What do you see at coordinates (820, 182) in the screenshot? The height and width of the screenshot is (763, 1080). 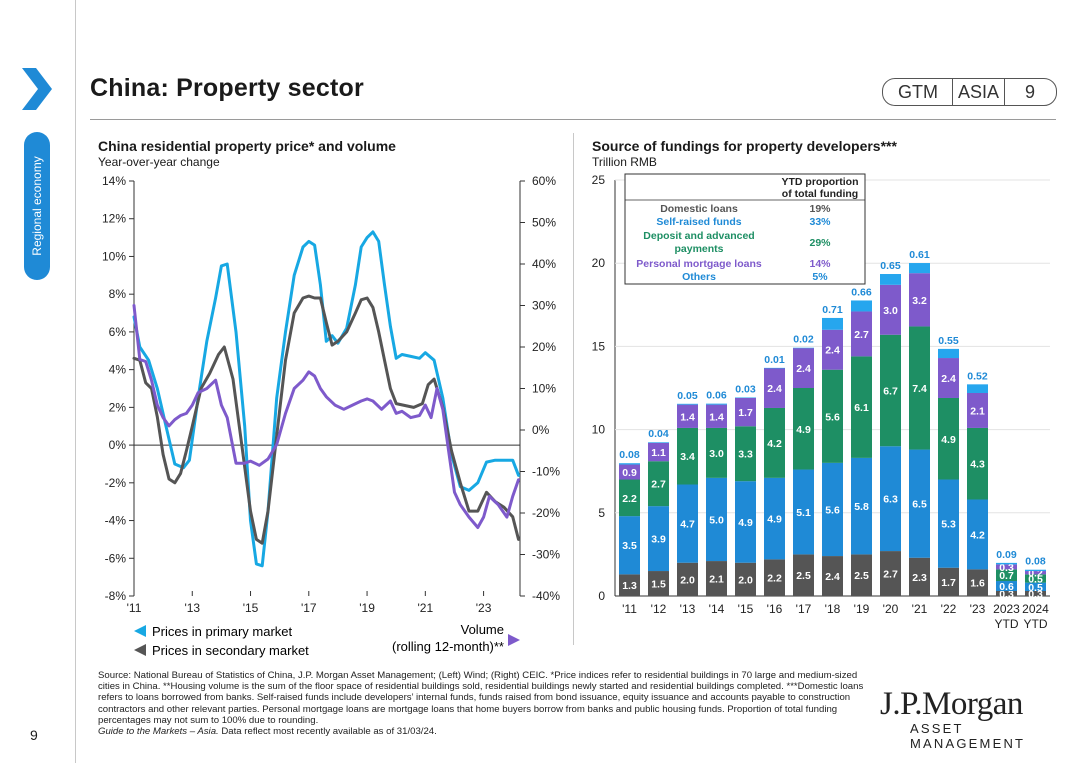 I see `table-header-1: YTD proportion` at bounding box center [820, 182].